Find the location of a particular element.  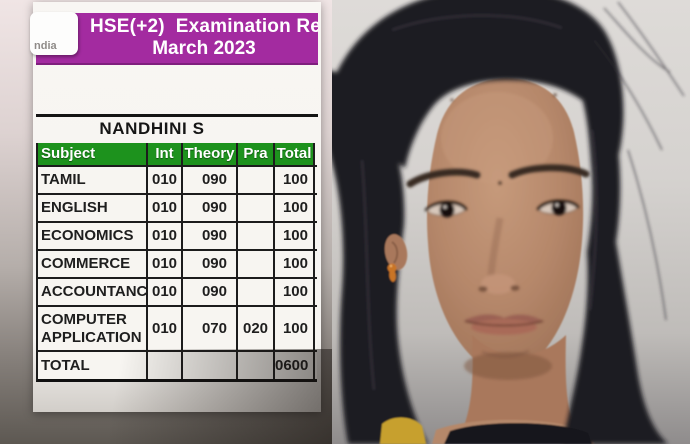

table-row: COMPUTER APPLICATION 010 070 020 100 is located at coordinates (176, 329).